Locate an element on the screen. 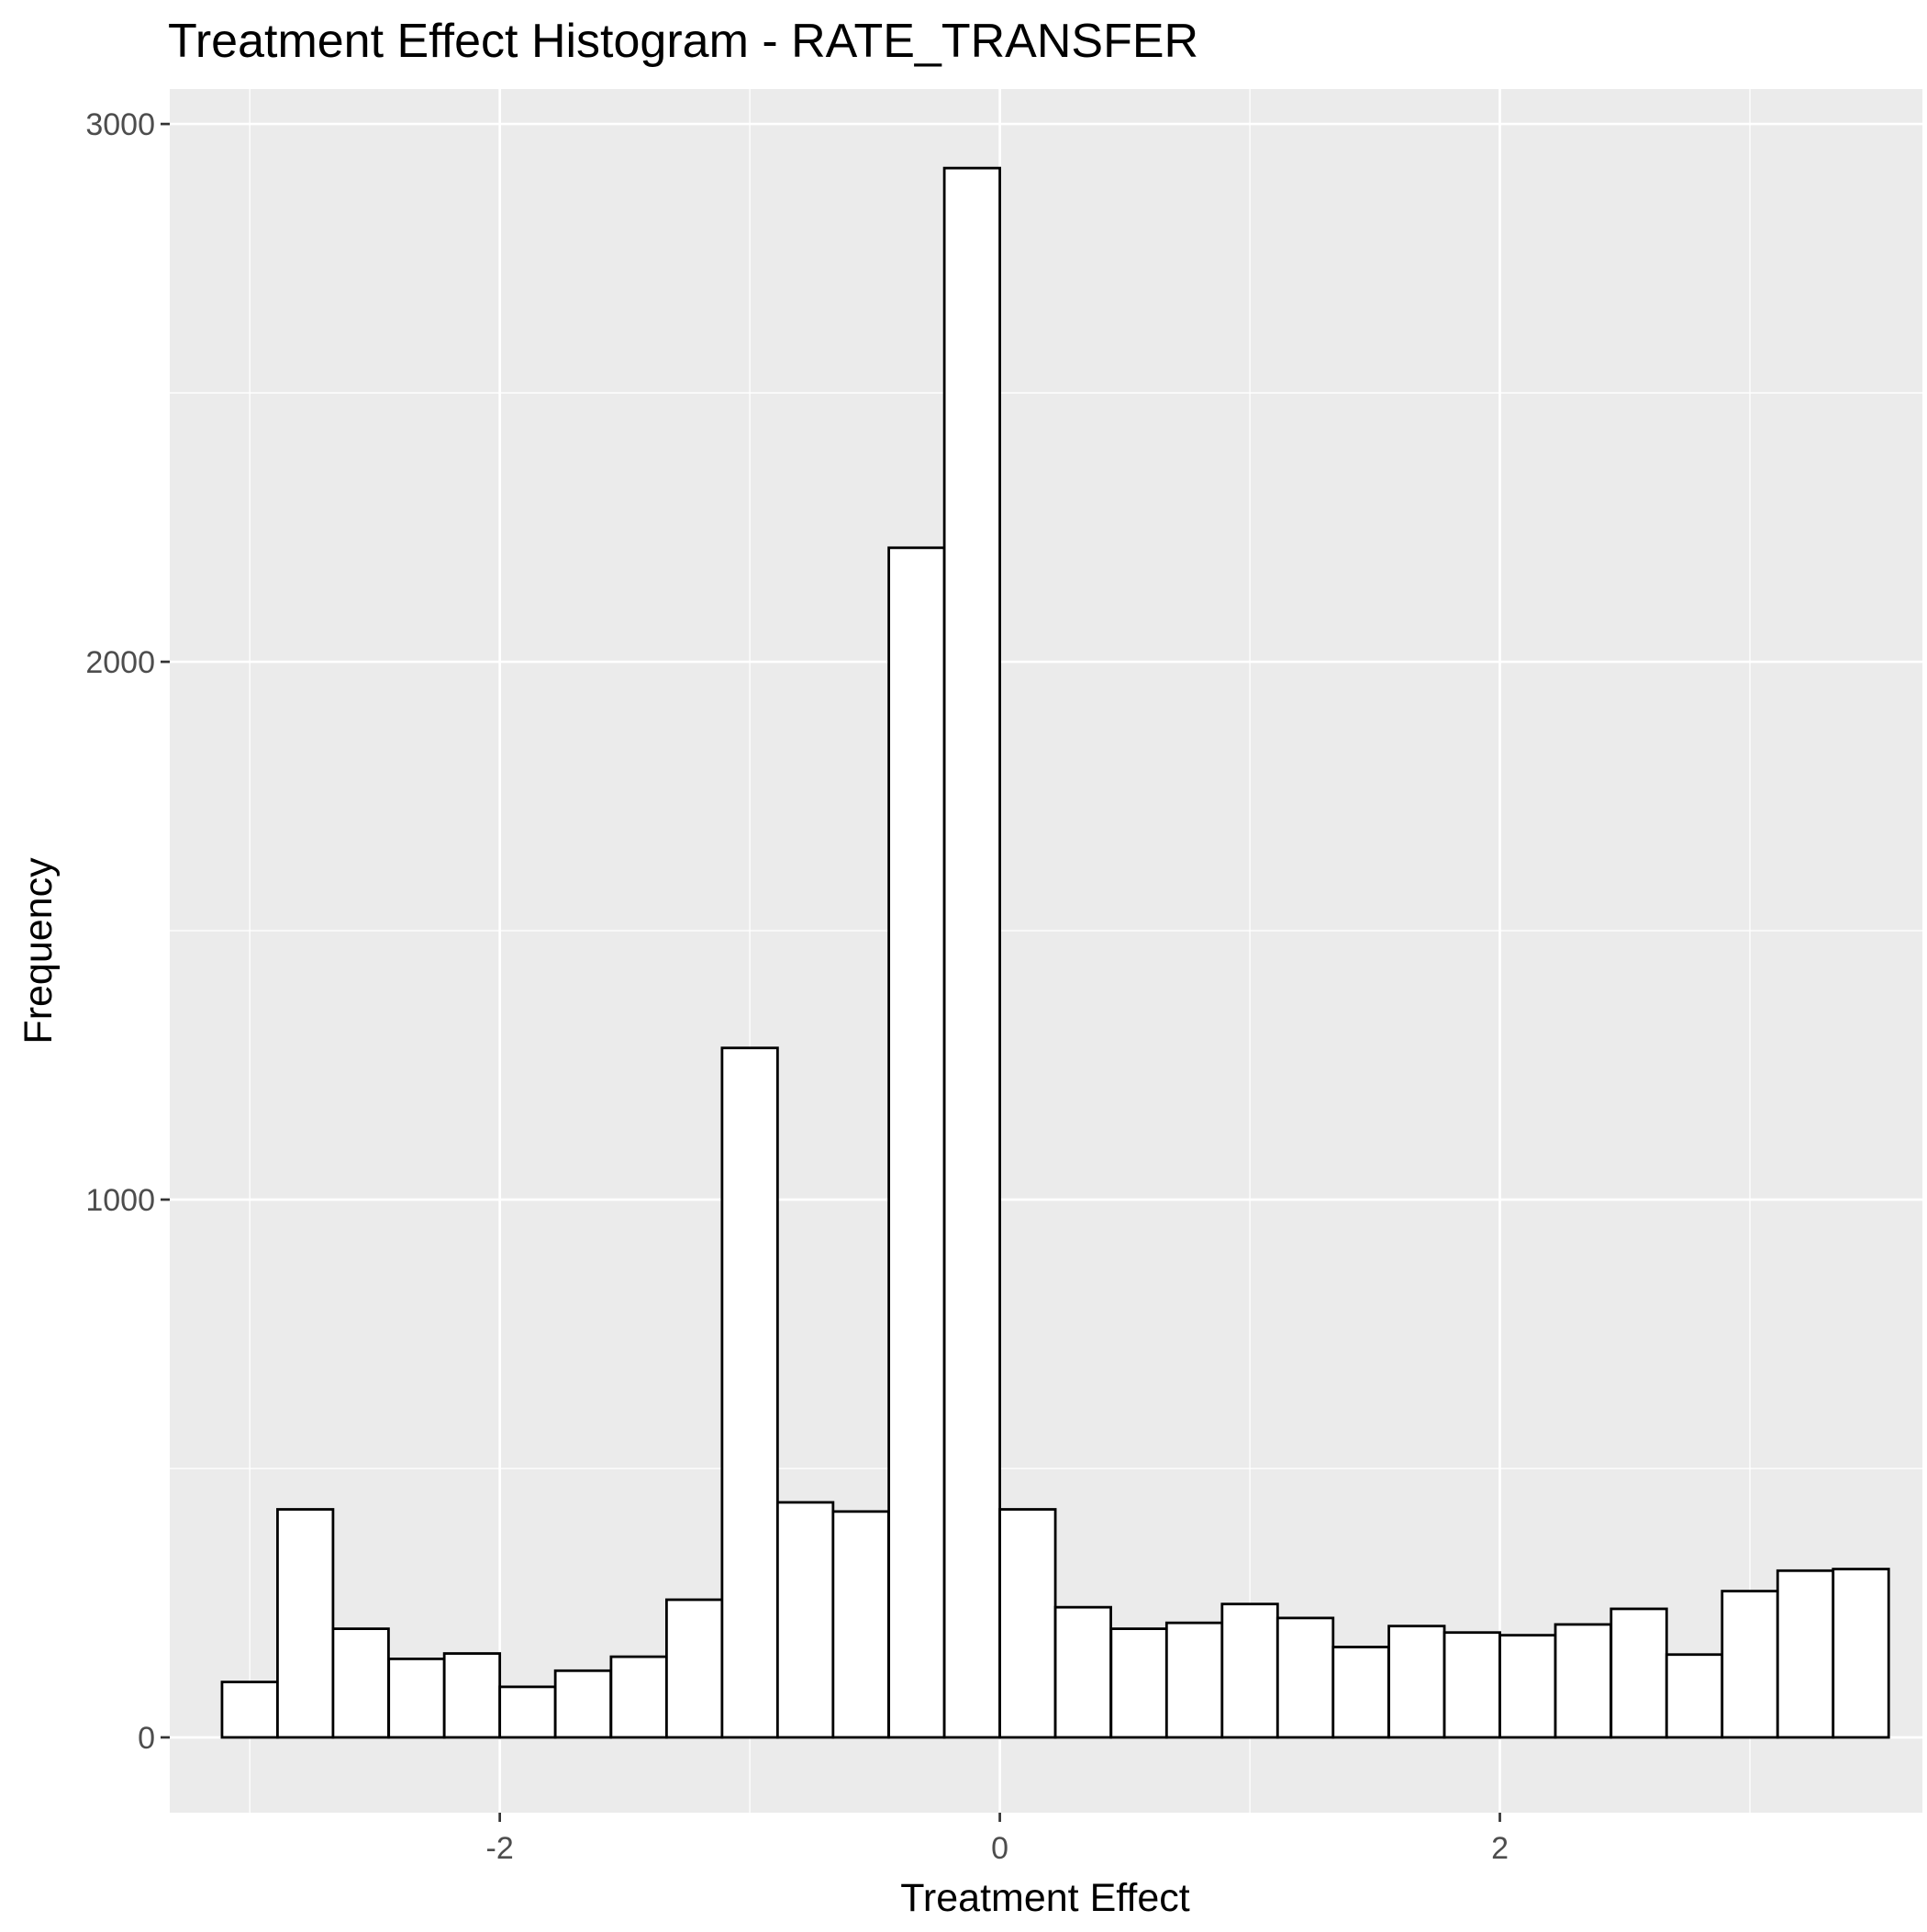  y-tick-label: 1000 is located at coordinates (120, 1200).